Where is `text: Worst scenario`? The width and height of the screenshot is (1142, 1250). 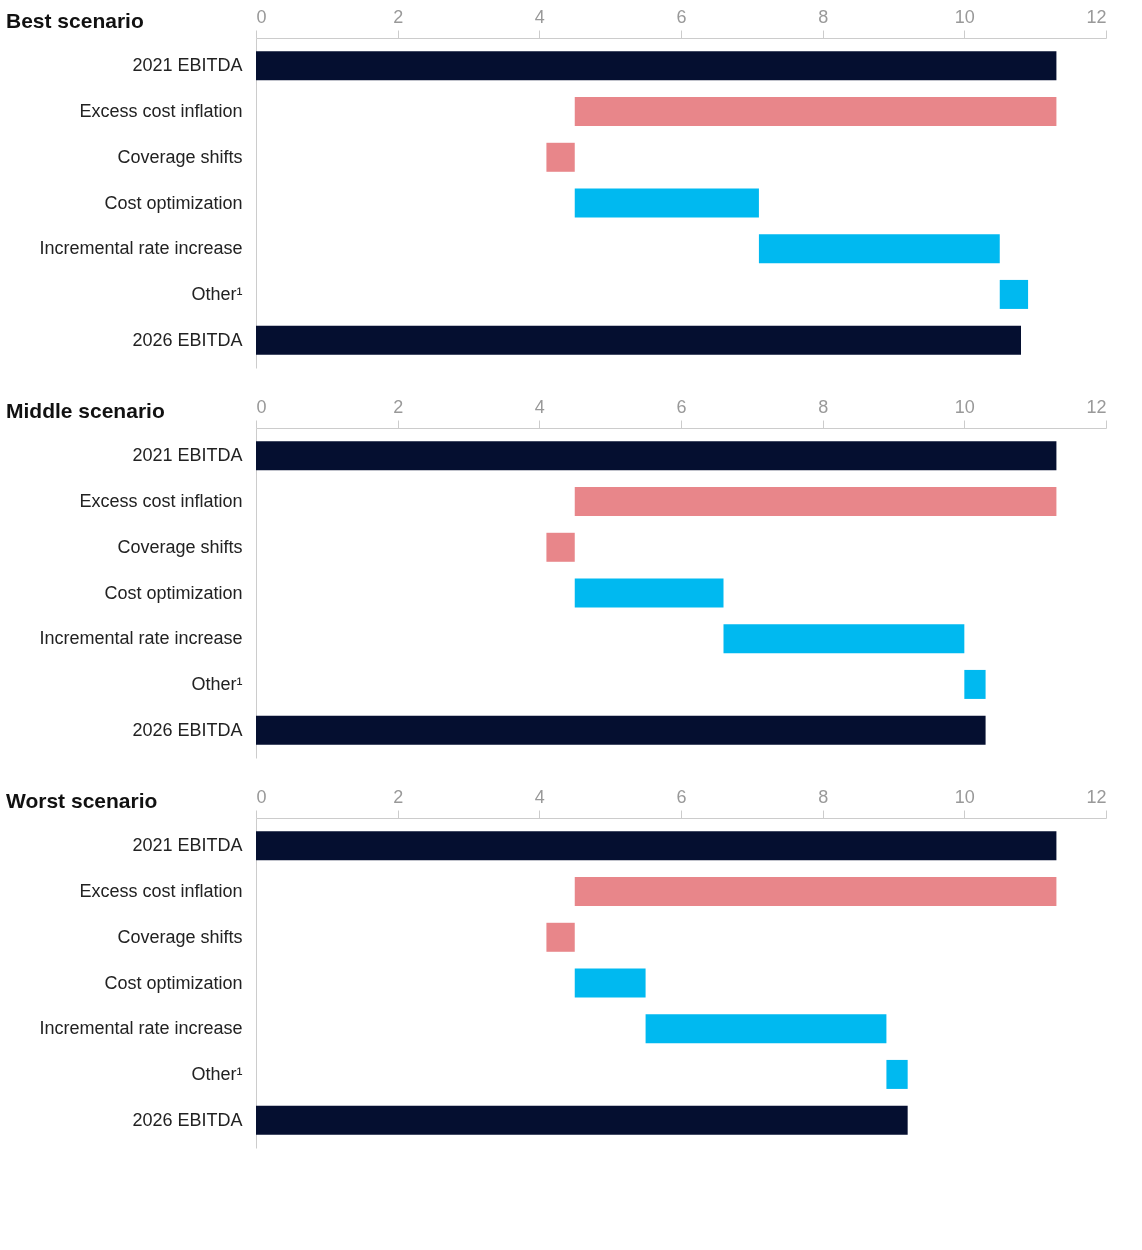
text: Worst scenario is located at coordinates (82, 800).